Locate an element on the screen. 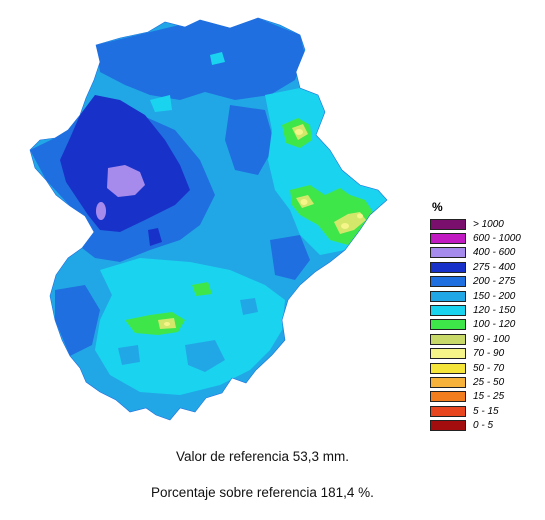 This screenshot has height=520, width=545. legend-item: 0 - 5 is located at coordinates (485, 425).